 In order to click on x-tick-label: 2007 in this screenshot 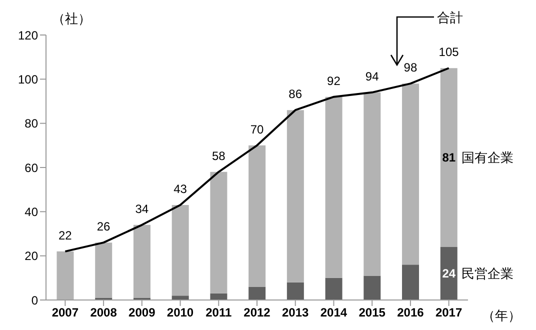, I will do `click(65, 313)`.